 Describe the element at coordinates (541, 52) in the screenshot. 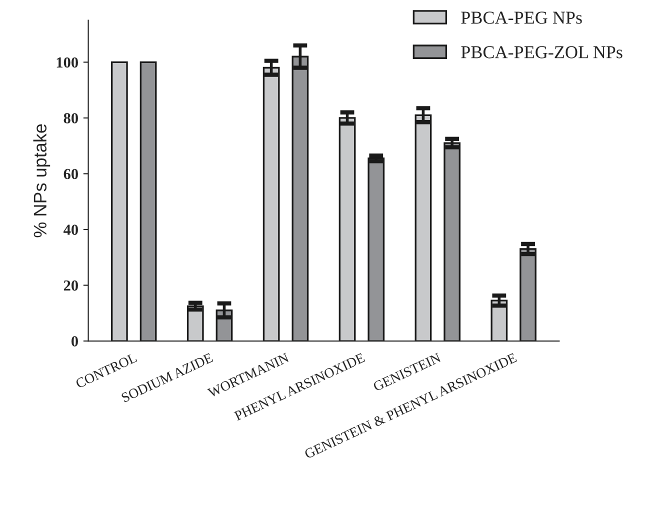

I see `legend-label: PBCA-PEG-ZOL NPs` at that location.